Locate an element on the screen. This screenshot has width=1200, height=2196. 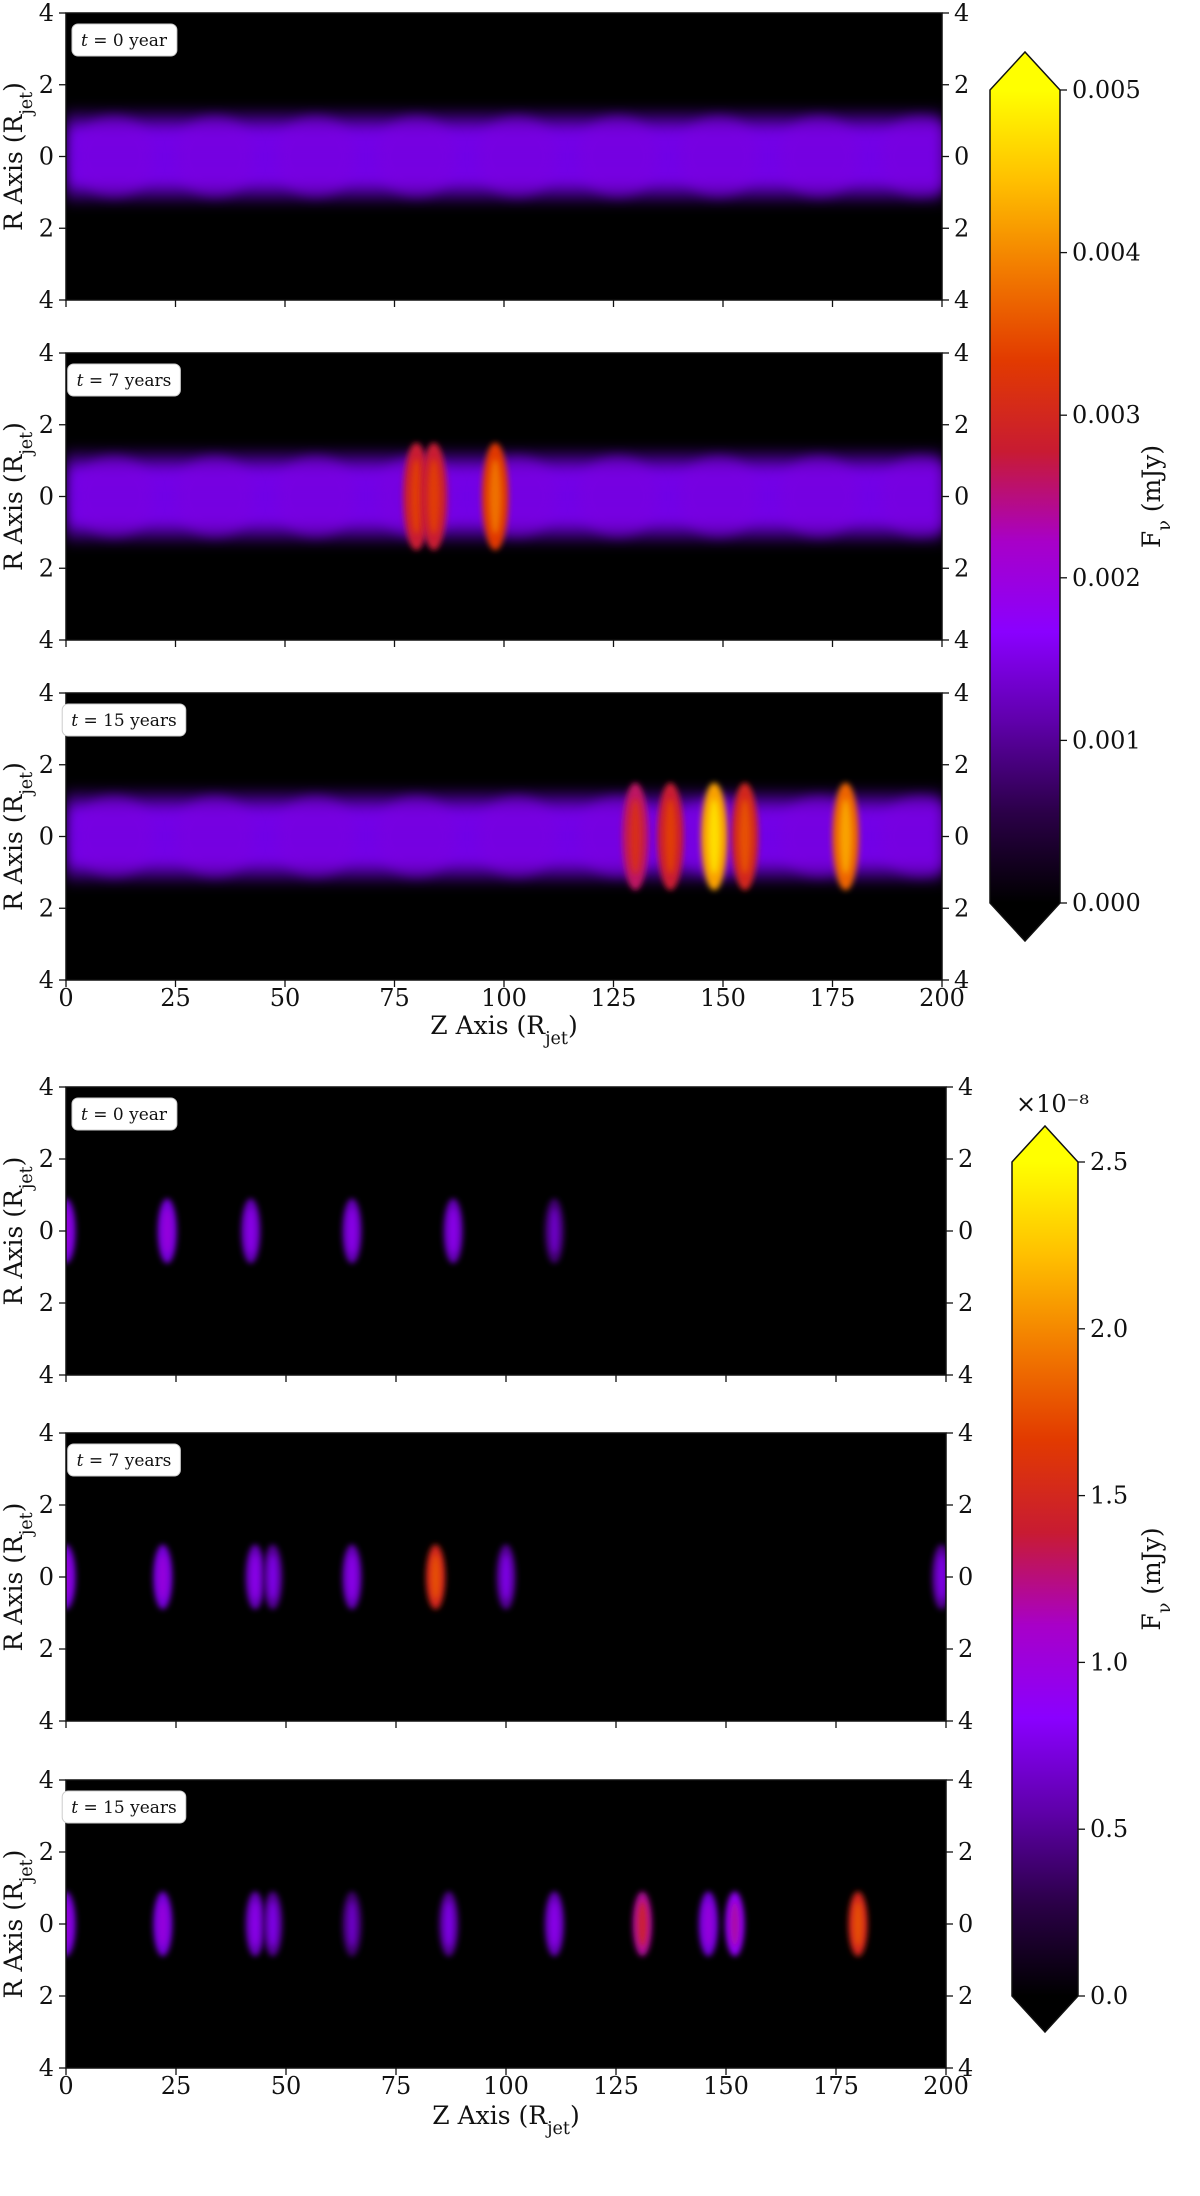
colorbar-tick-label: 0.003 is located at coordinates (1106, 415).